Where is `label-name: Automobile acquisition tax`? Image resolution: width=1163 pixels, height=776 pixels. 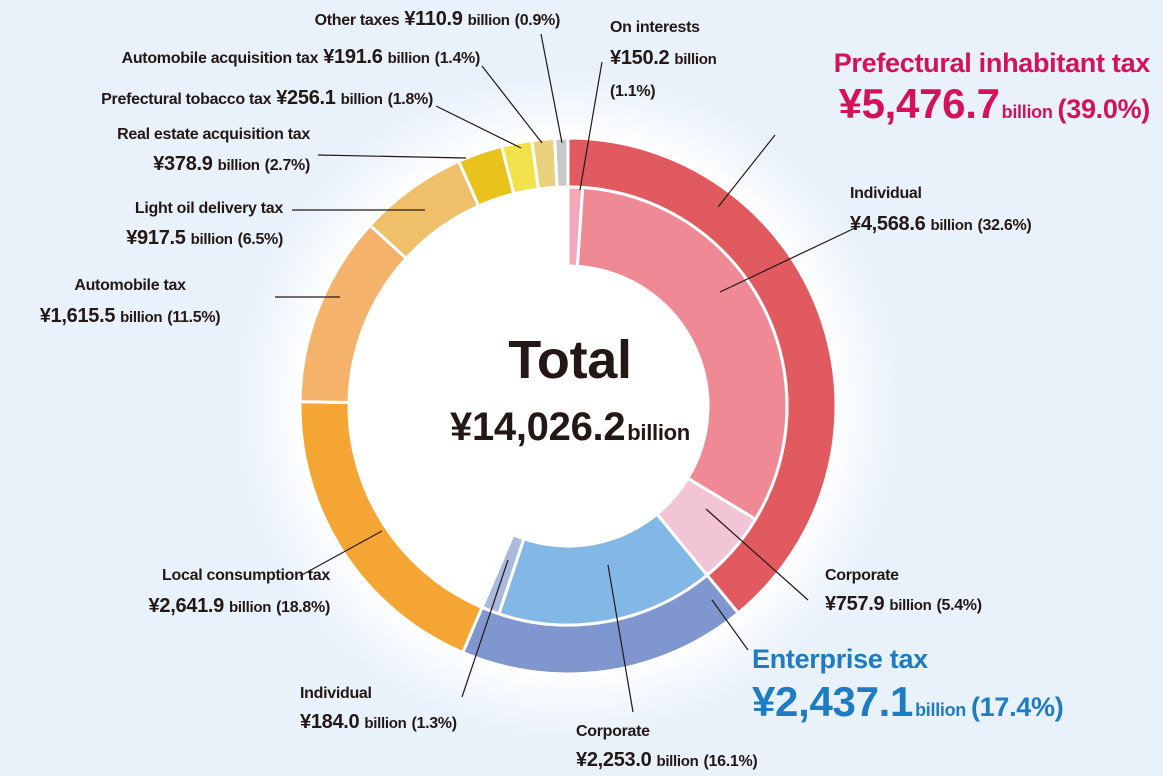 label-name: Automobile acquisition tax is located at coordinates (220, 58).